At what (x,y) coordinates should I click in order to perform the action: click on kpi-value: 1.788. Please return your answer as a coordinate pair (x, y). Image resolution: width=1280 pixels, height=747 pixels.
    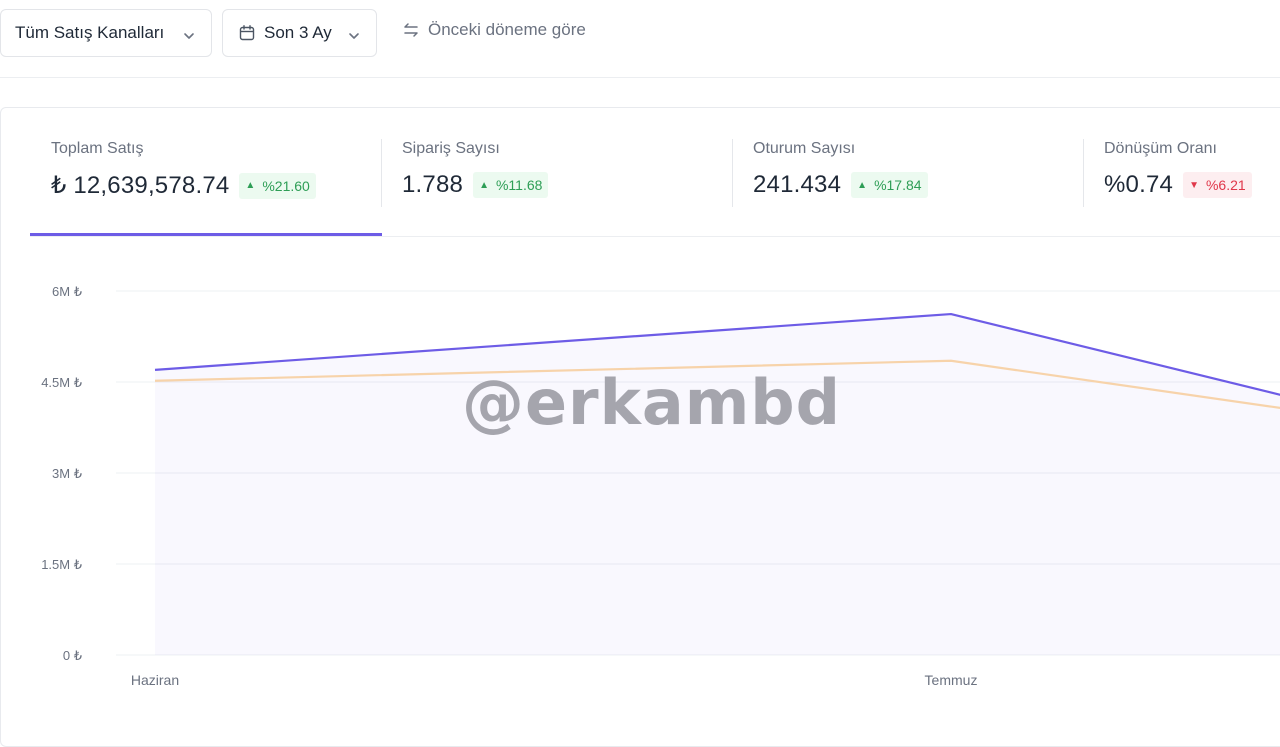
    Looking at the image, I should click on (433, 184).